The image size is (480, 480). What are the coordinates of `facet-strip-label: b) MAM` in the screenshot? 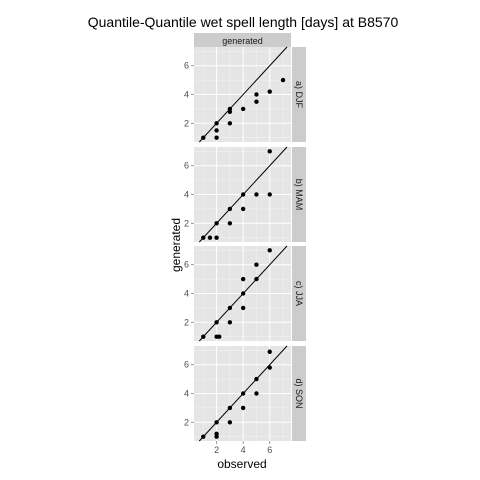 It's located at (299, 195).